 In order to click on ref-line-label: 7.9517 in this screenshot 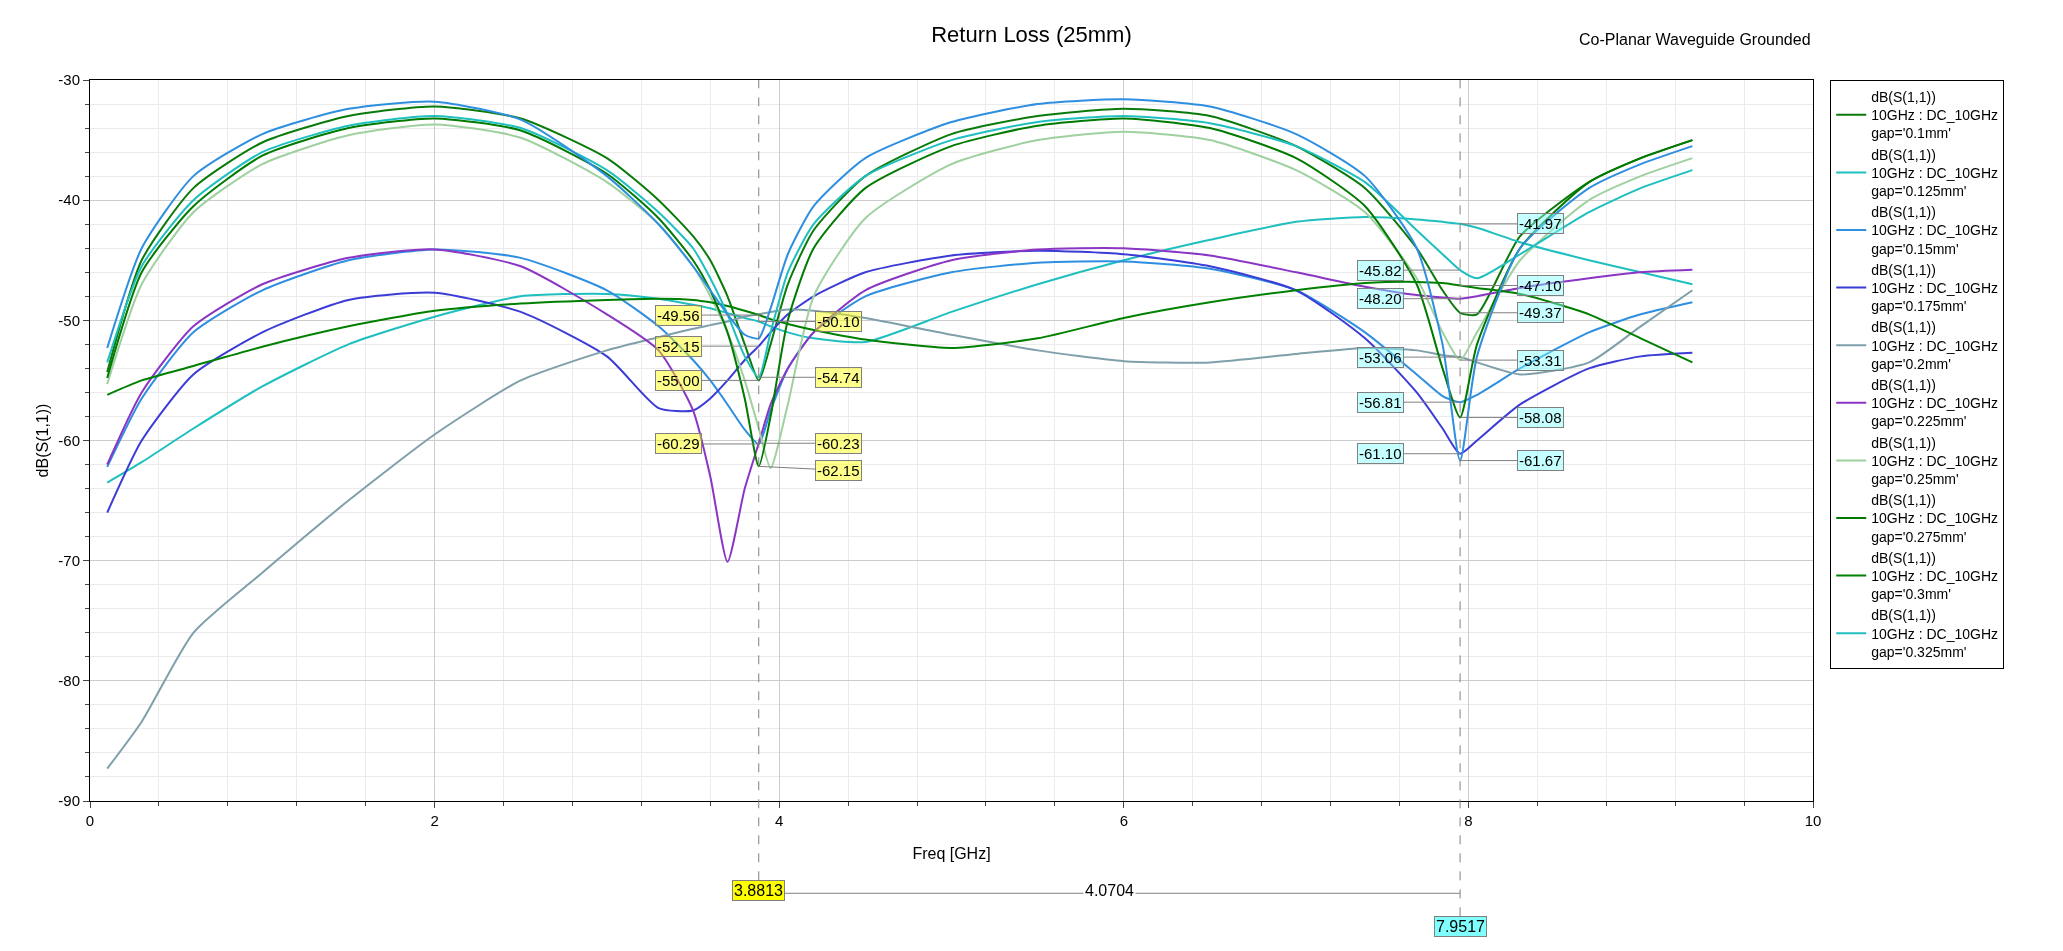, I will do `click(1461, 926)`.